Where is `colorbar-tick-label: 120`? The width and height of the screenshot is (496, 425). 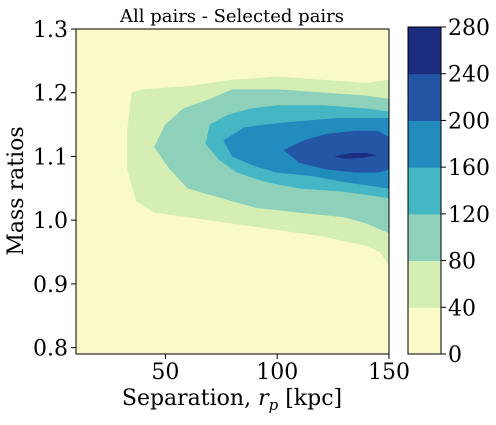 colorbar-tick-label: 120 is located at coordinates (469, 215).